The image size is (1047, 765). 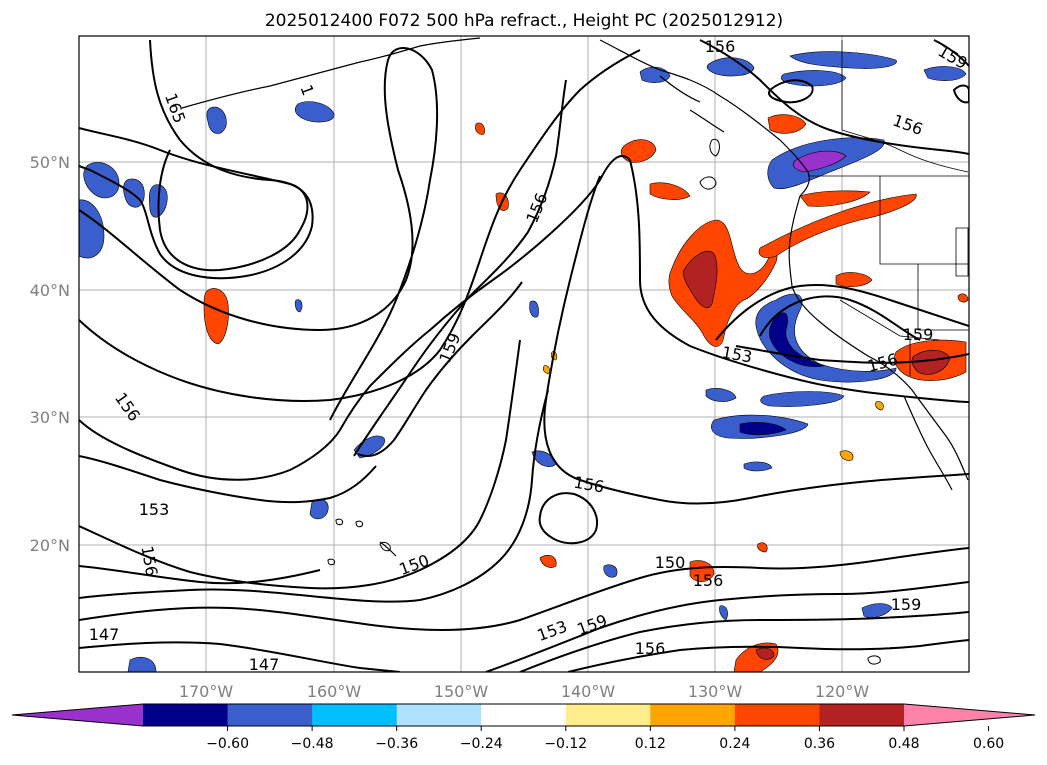 I want to click on colorbar-tick-label: 0.24, so click(x=734, y=744).